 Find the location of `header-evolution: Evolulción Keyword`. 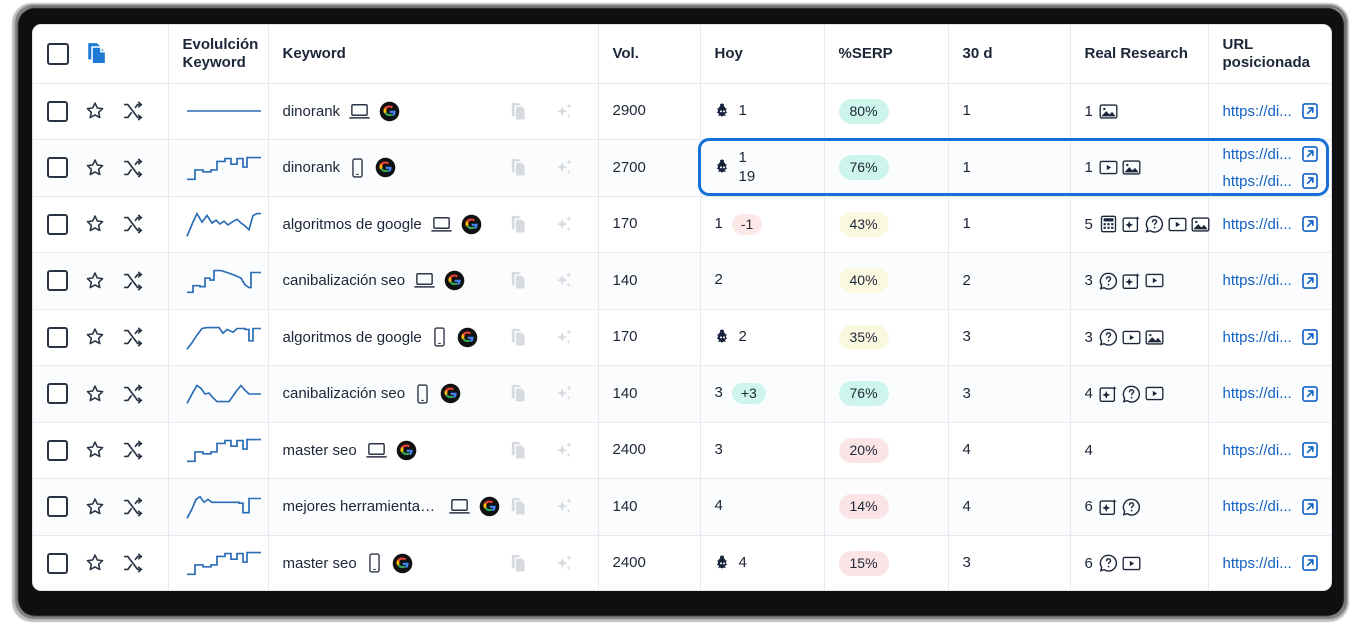

header-evolution: Evolulción Keyword is located at coordinates (218, 54).